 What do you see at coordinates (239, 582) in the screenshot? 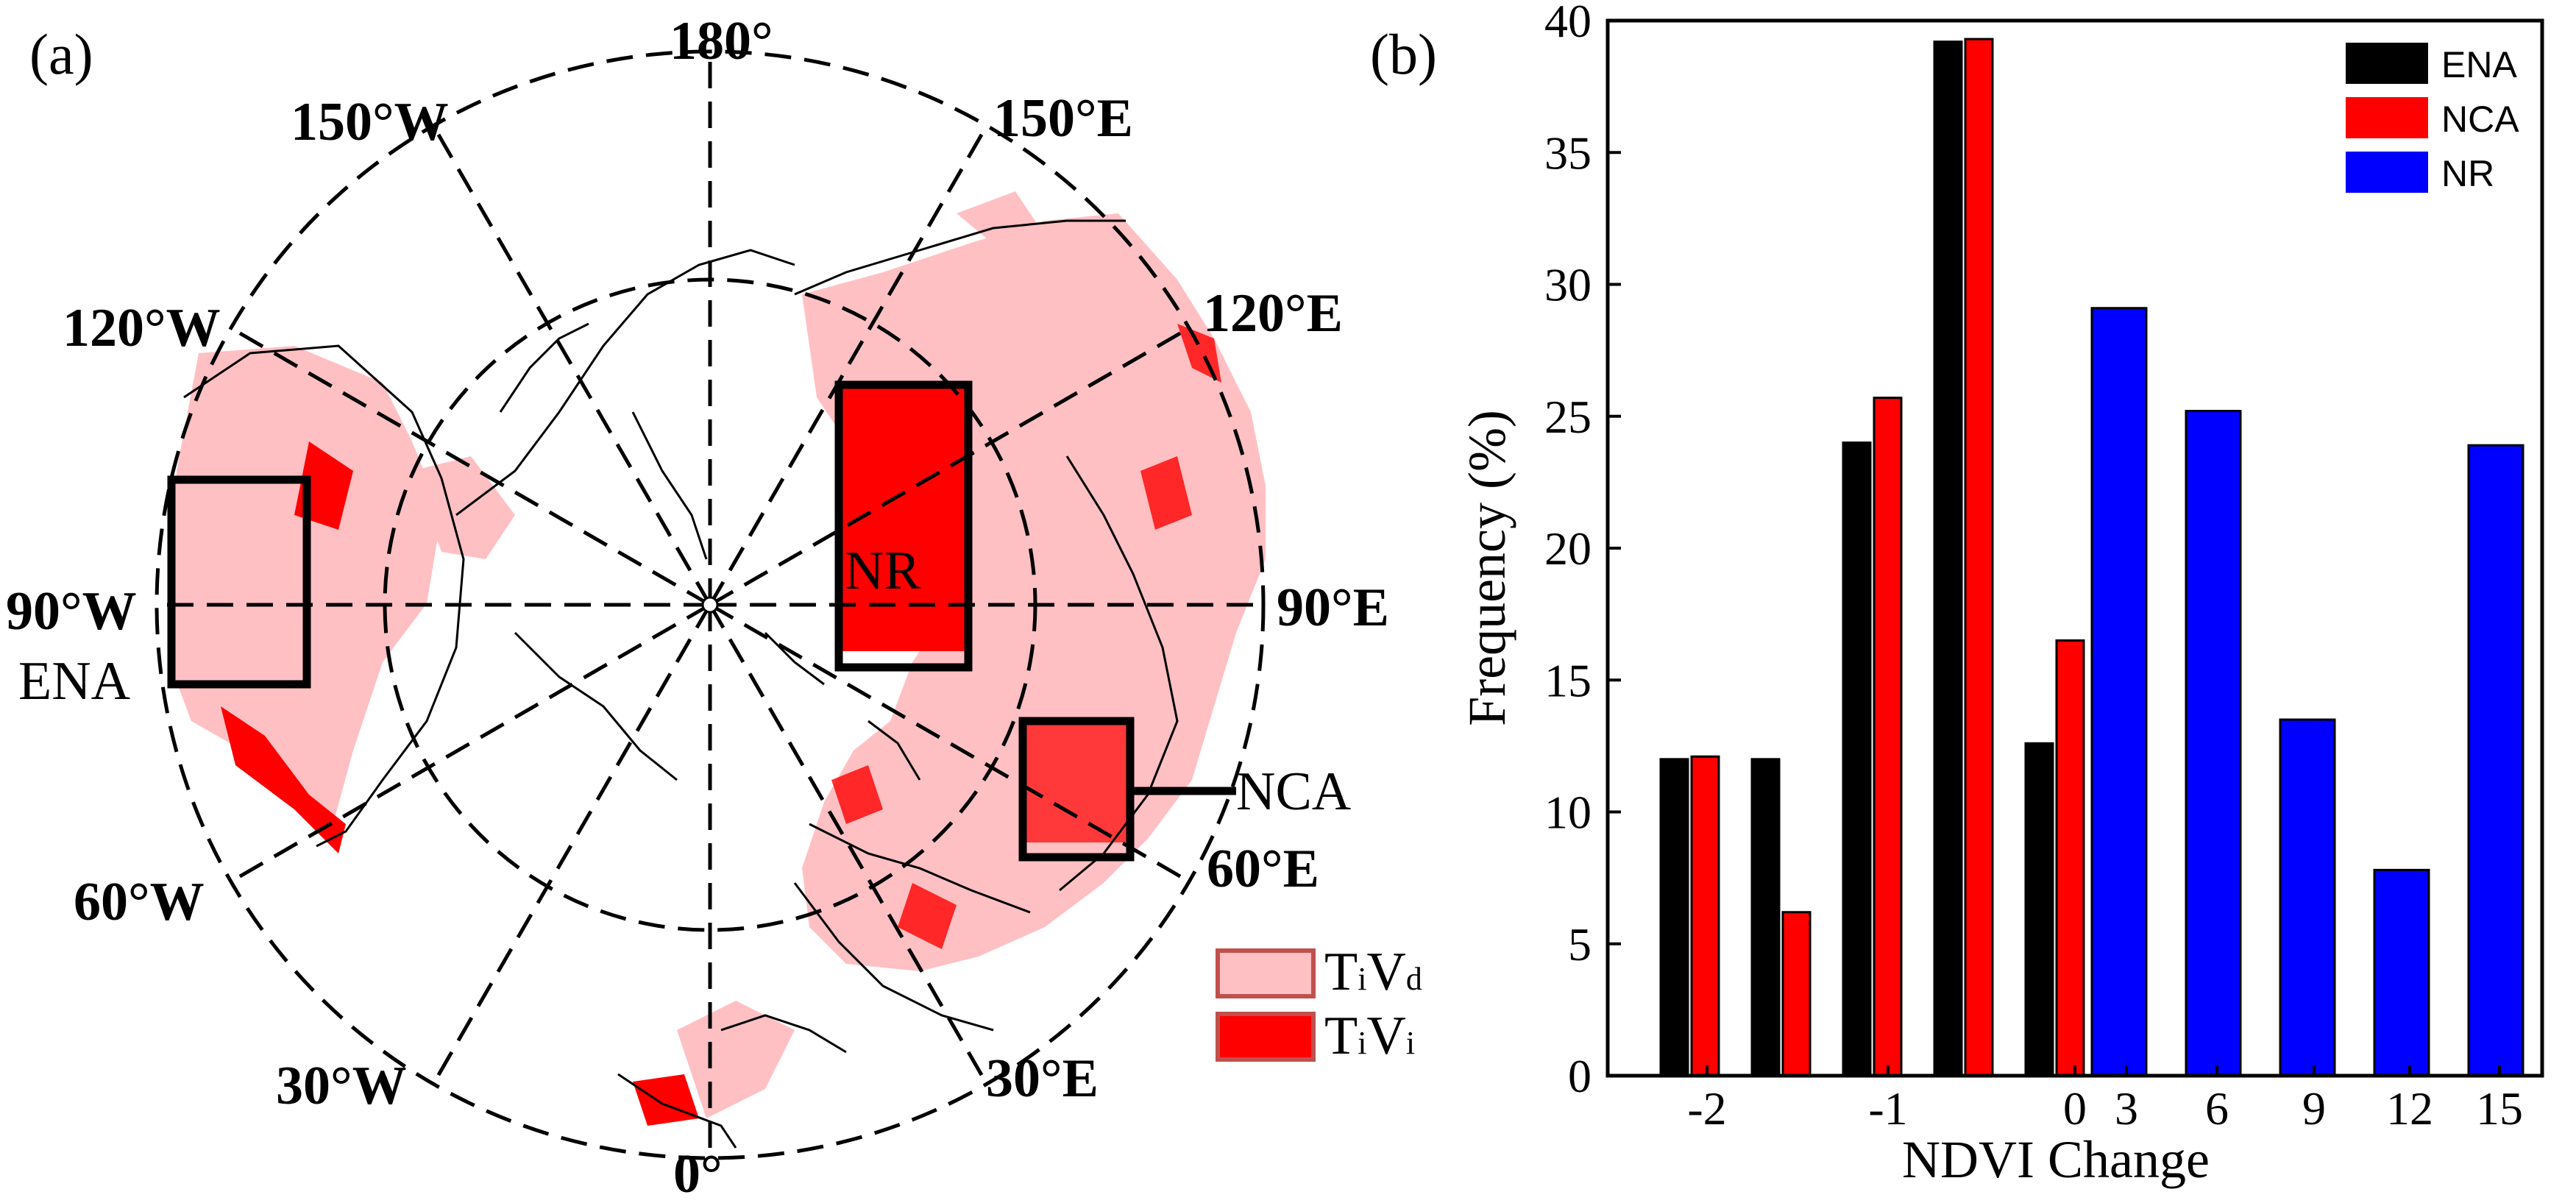
I see `ena-box` at bounding box center [239, 582].